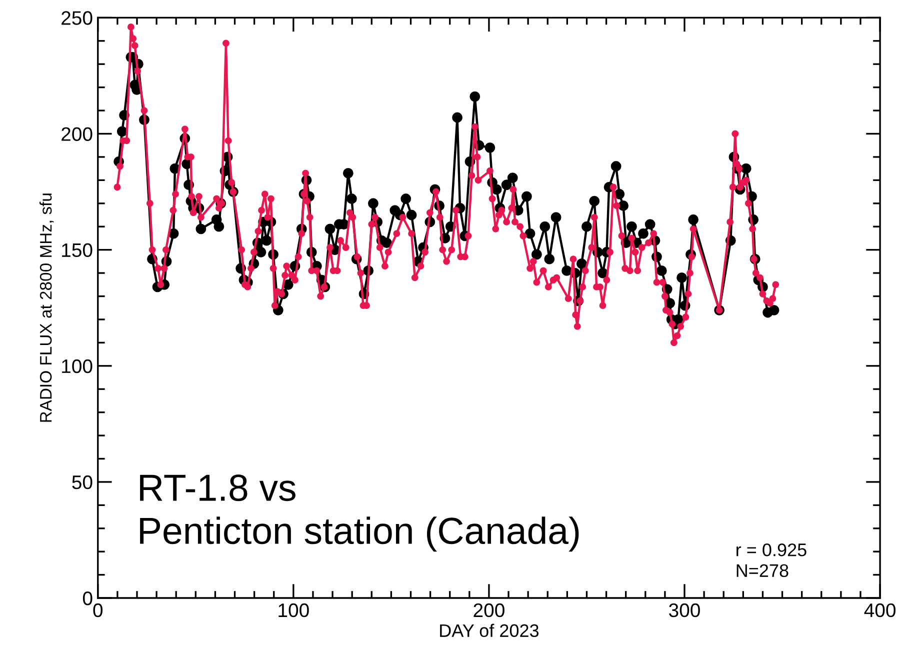 The height and width of the screenshot is (655, 898). I want to click on x-axis-title: DAY of 2023, so click(489, 631).